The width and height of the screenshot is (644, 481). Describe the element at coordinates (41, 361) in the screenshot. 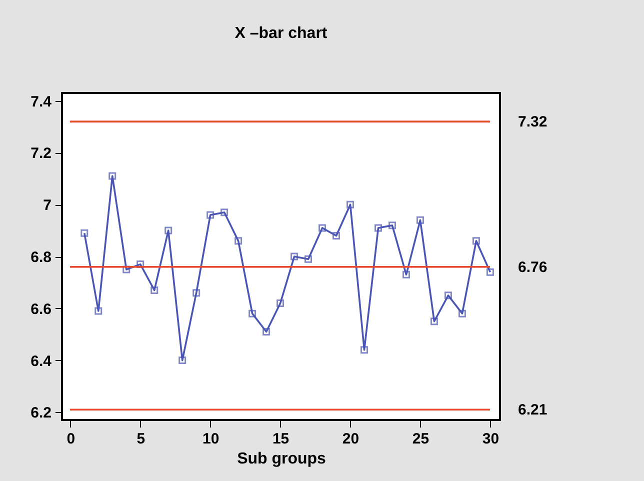

I see `y-tick-label: 6.4` at that location.